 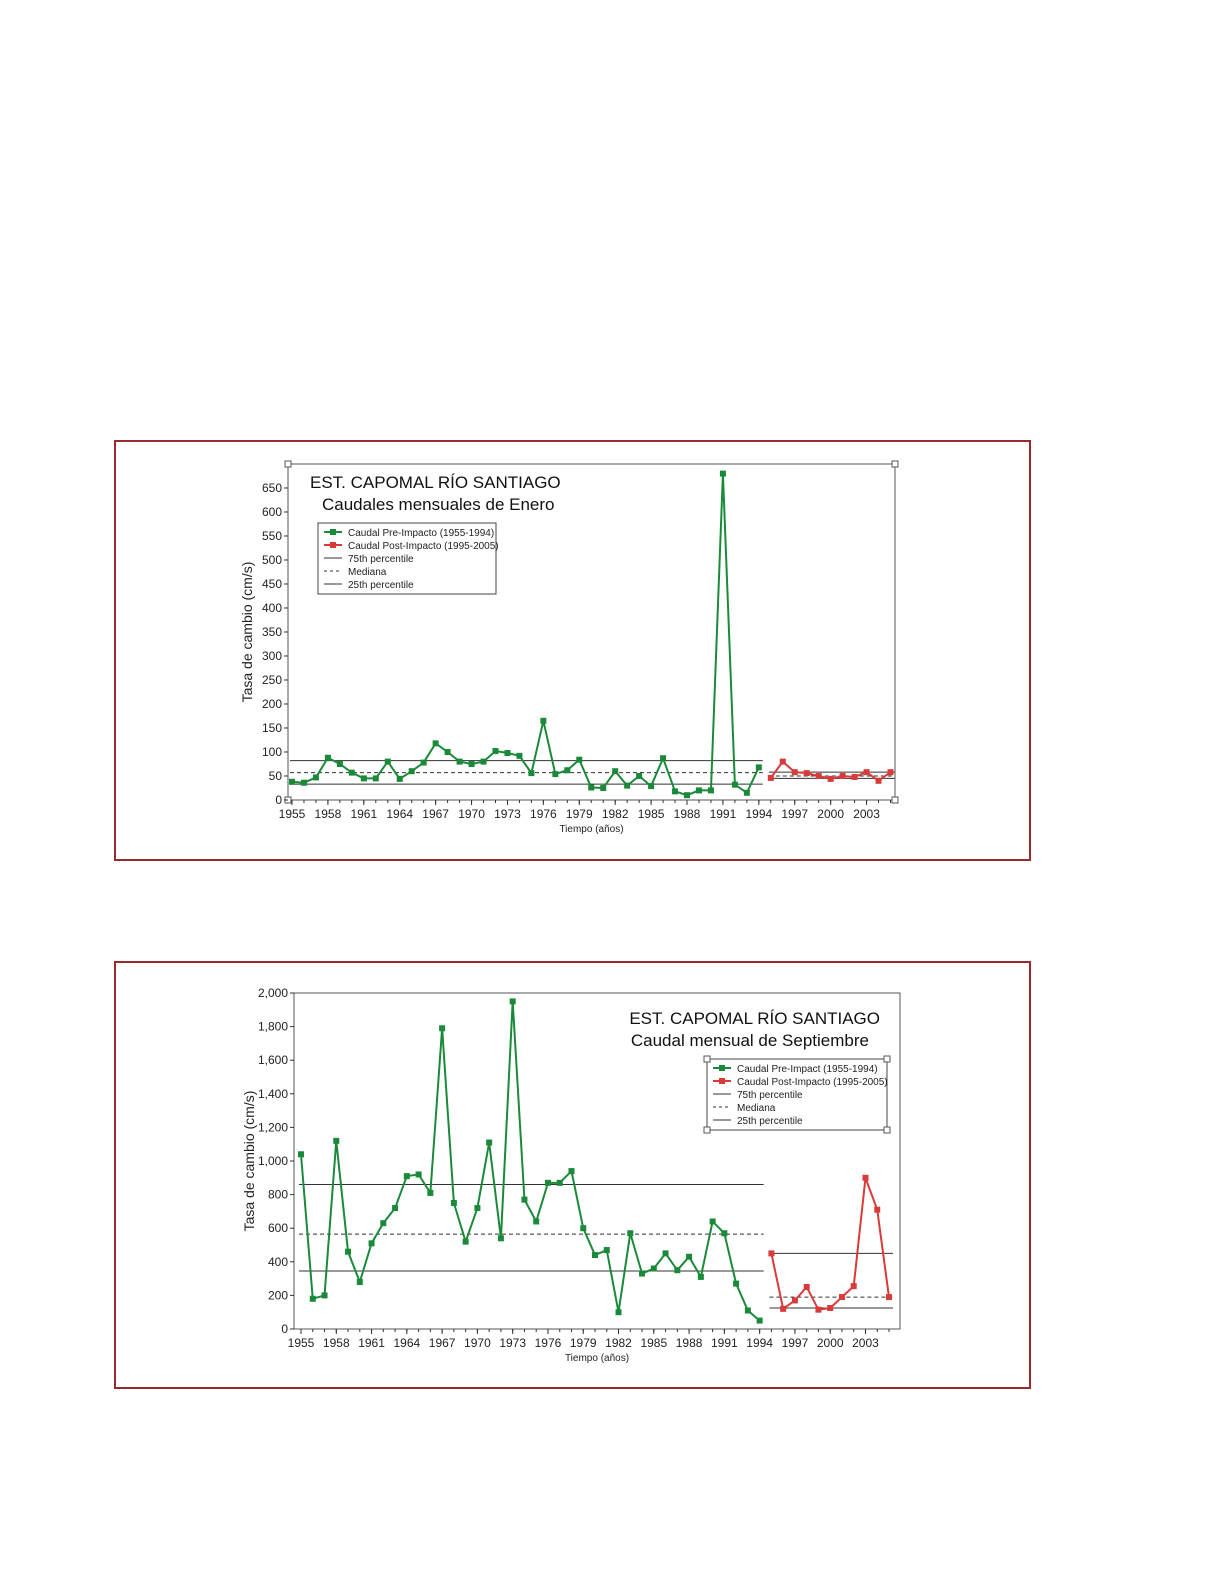 I want to click on x-tick-label: 1988, so click(x=689, y=1343).